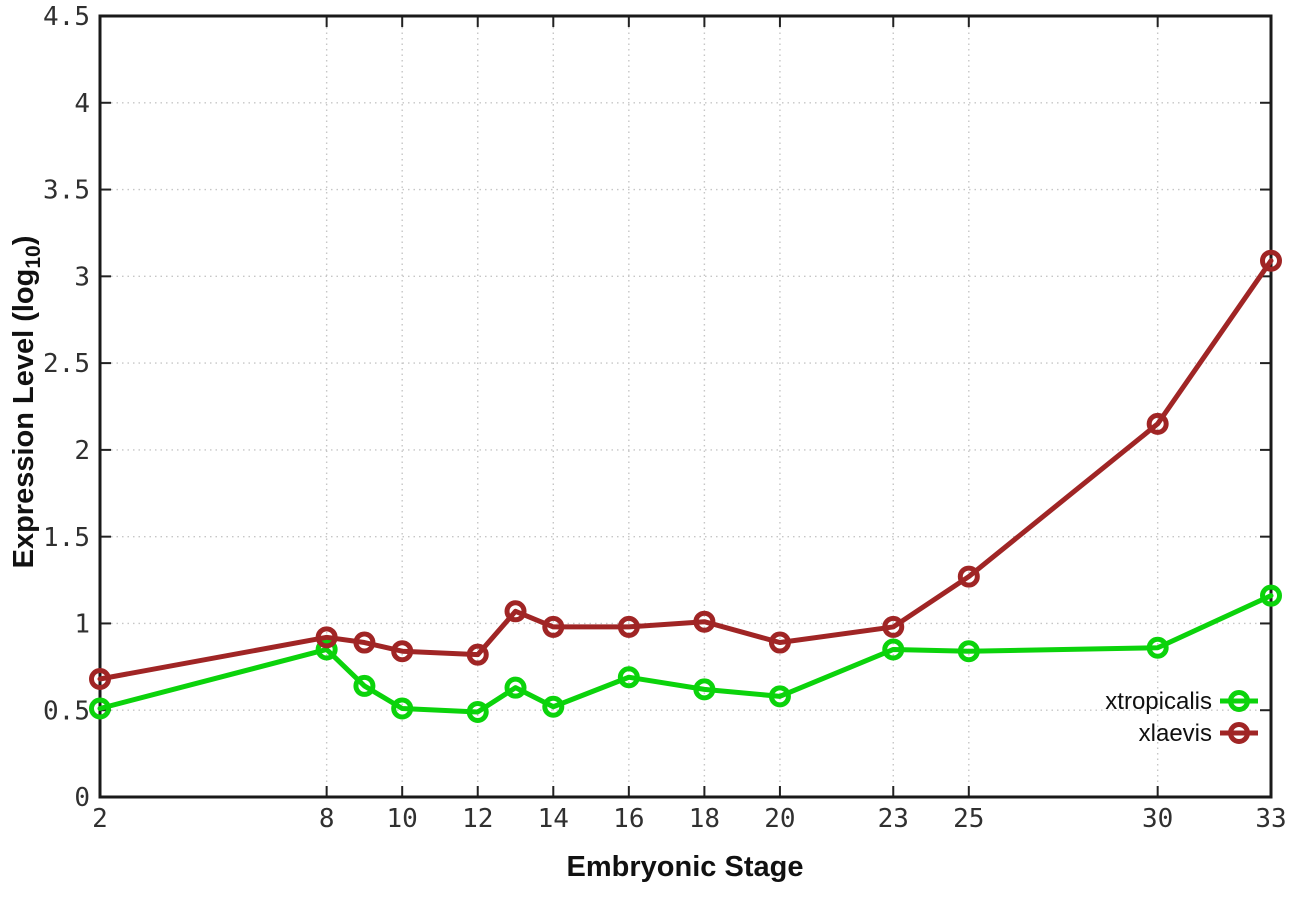  Describe the element at coordinates (402, 819) in the screenshot. I see `x-tick-label: 10` at that location.